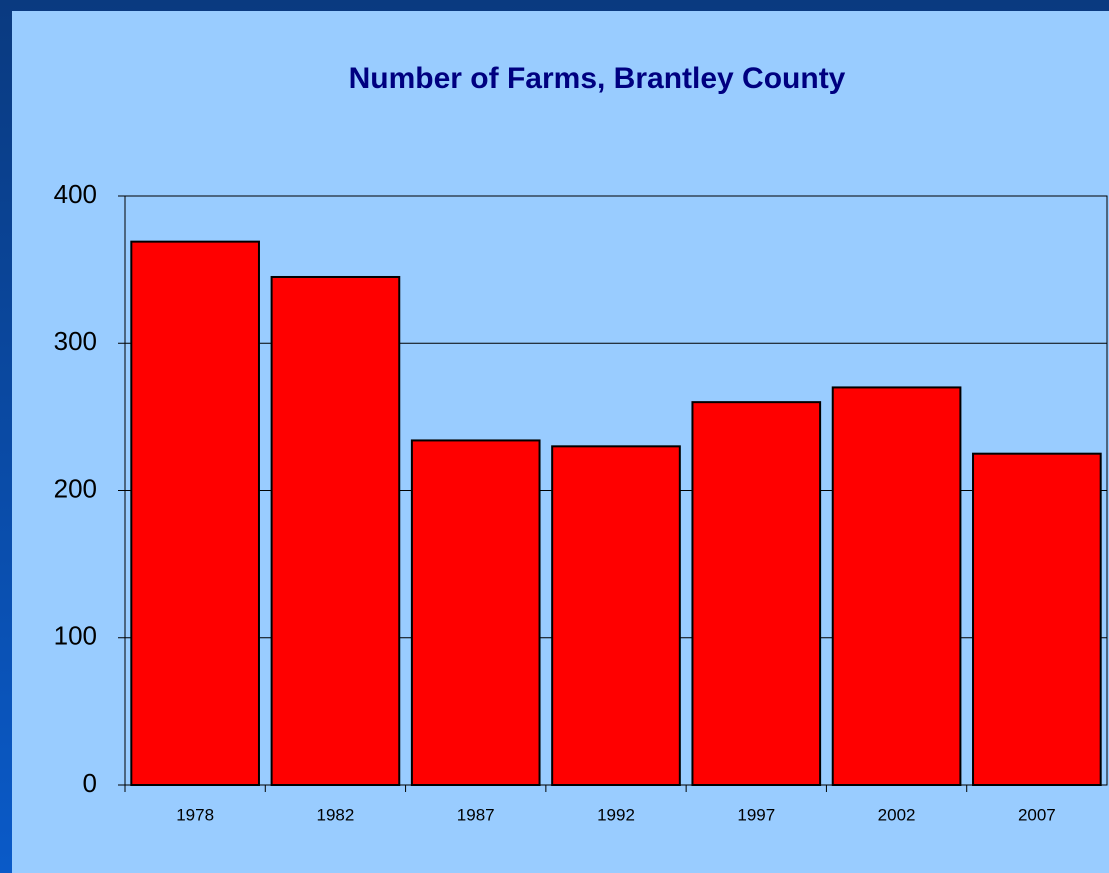 Image resolution: width=1109 pixels, height=873 pixels. What do you see at coordinates (1037, 814) in the screenshot?
I see `x-tick-label: 2007` at bounding box center [1037, 814].